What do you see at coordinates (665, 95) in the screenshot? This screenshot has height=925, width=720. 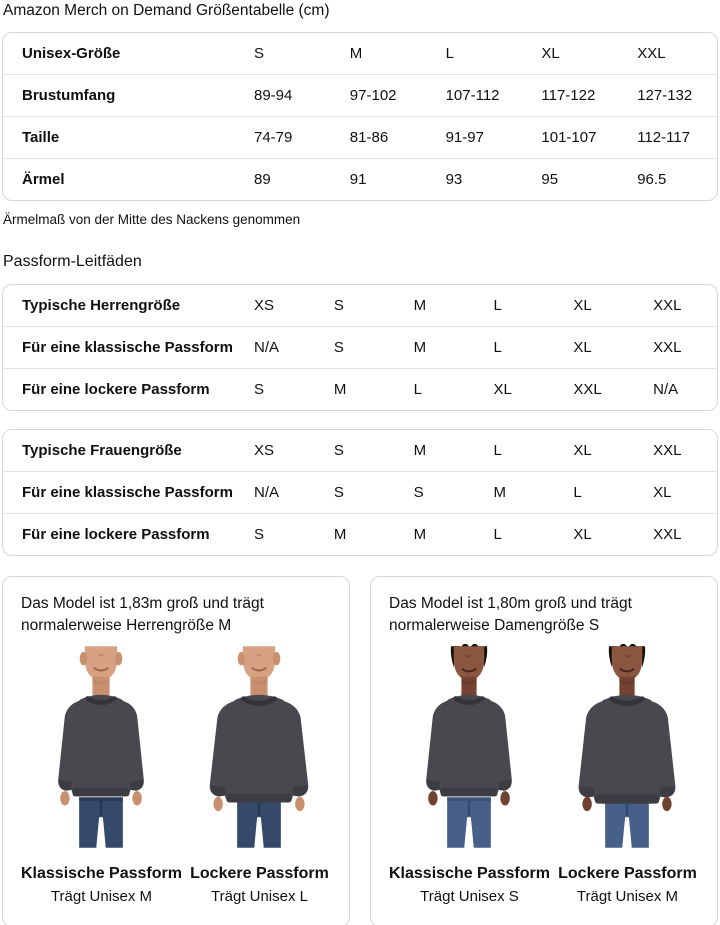 I see `table-cell: 127-132` at bounding box center [665, 95].